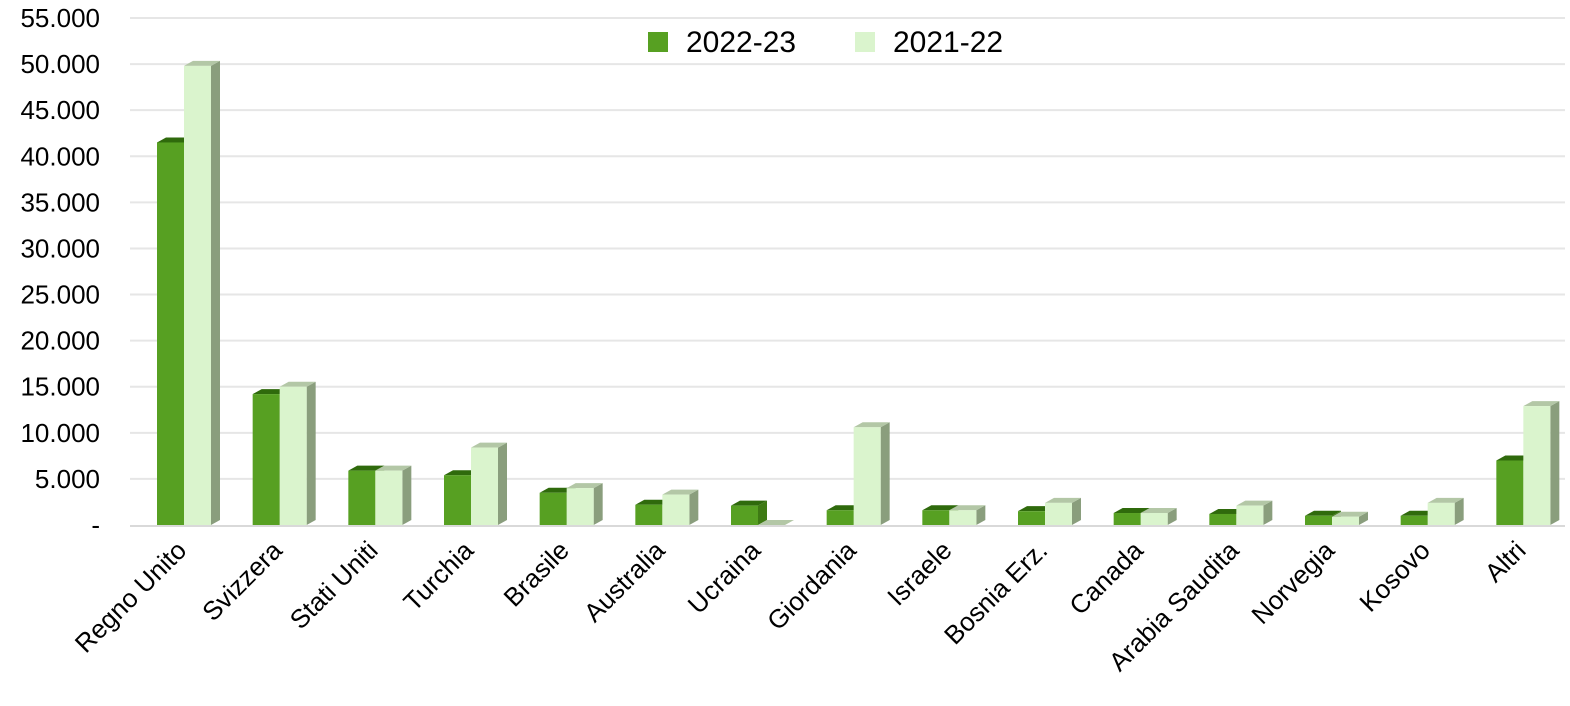 Image resolution: width=1570 pixels, height=706 pixels. I want to click on x-tick-label: Ucraina, so click(724, 577).